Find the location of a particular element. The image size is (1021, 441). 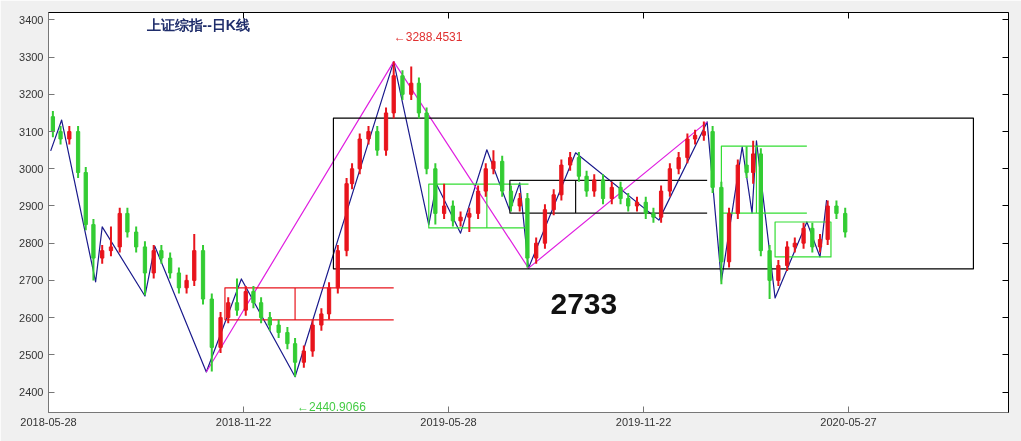

y-tick-label: 3400 is located at coordinates (31, 19).